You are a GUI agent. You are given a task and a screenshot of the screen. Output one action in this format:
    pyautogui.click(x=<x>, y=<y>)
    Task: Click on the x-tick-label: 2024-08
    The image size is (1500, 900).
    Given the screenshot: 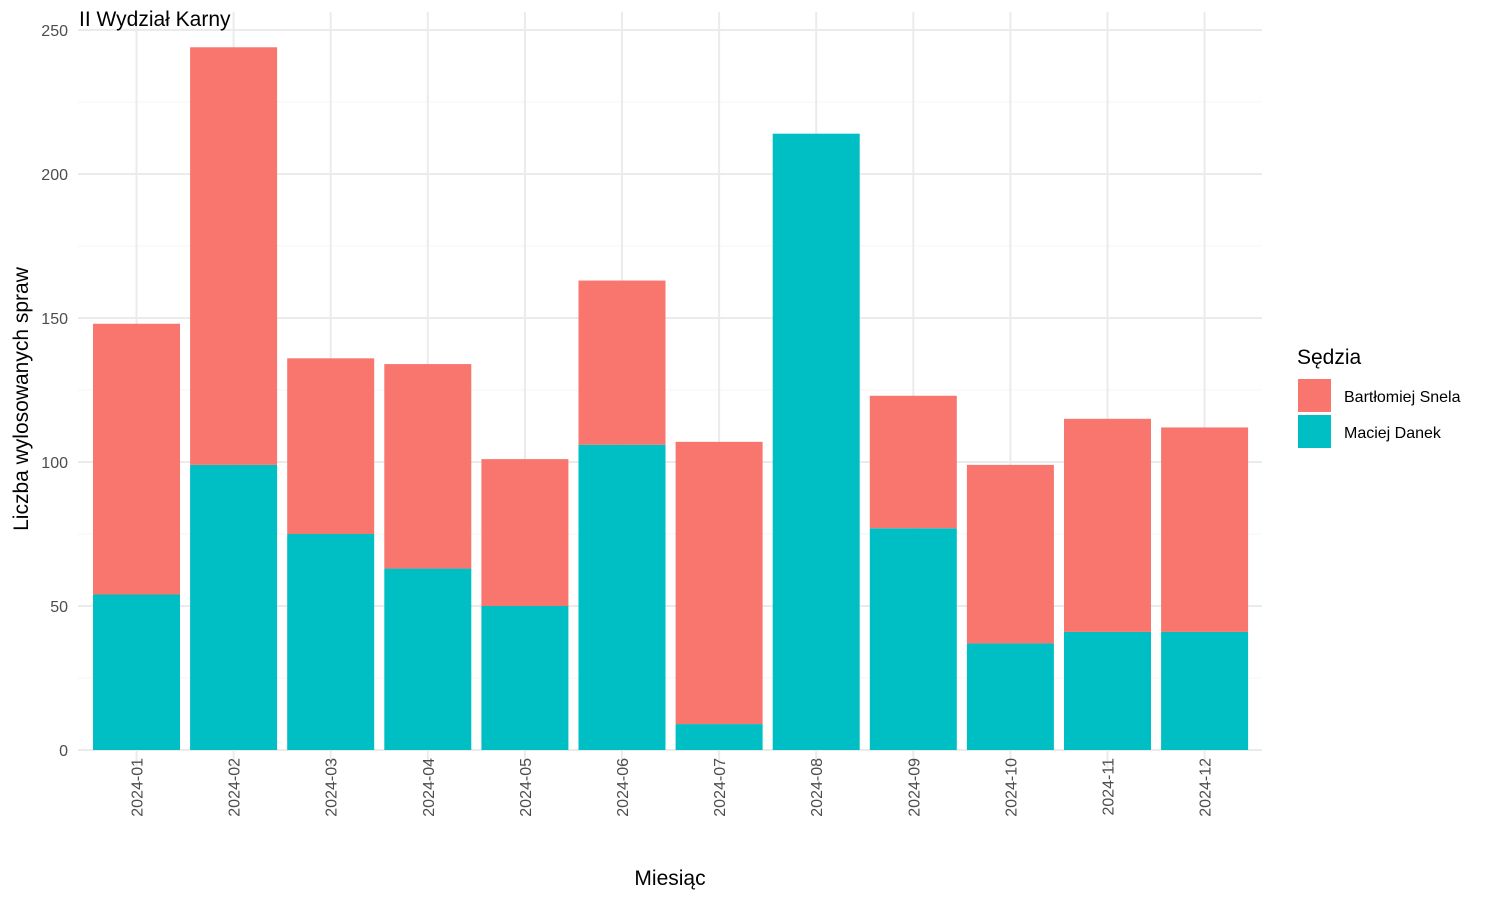 What is the action you would take?
    pyautogui.click(x=817, y=787)
    